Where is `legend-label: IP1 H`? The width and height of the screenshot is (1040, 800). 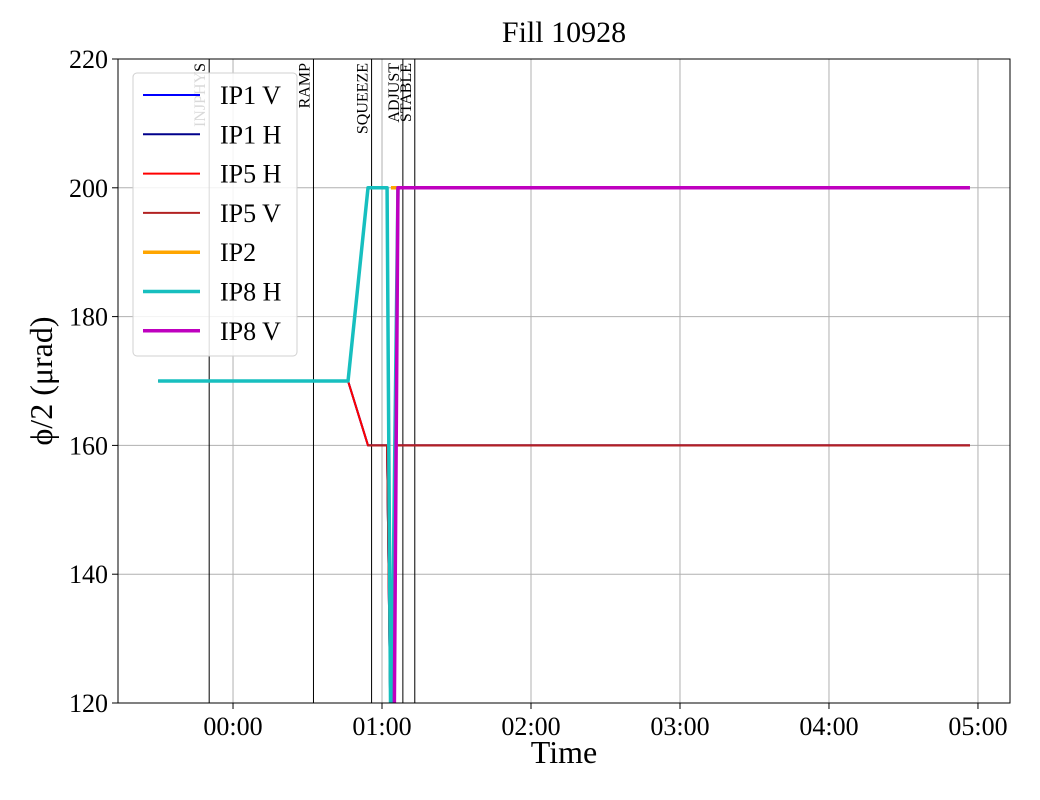 legend-label: IP1 H is located at coordinates (251, 134).